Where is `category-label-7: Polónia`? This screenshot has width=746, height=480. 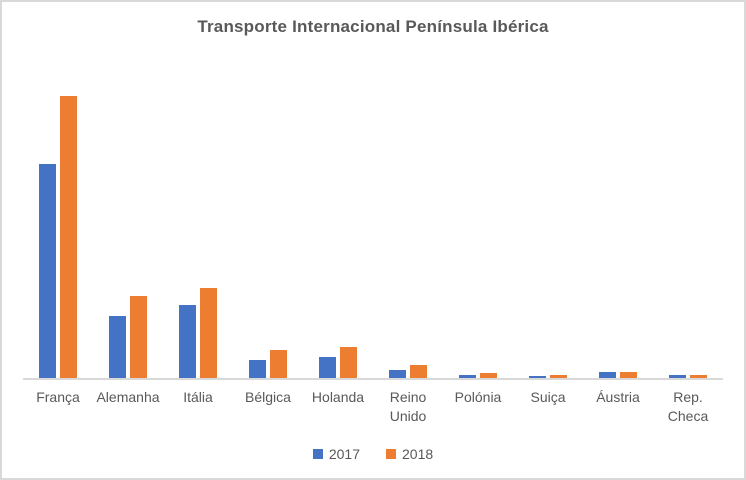 category-label-7: Polónia is located at coordinates (478, 397).